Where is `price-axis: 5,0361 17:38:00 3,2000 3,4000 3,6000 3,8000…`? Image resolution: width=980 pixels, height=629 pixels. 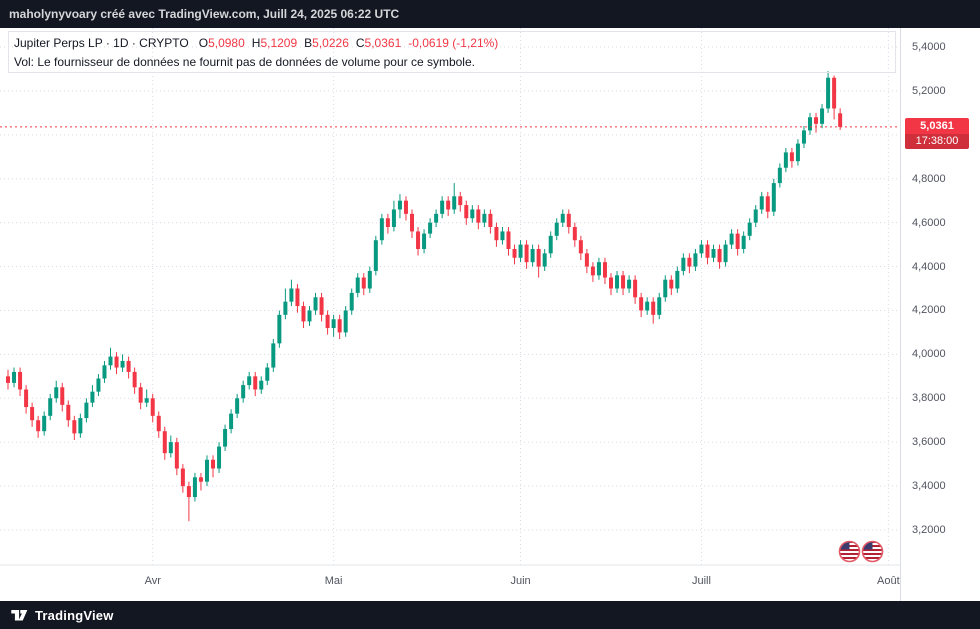
price-axis: 5,0361 17:38:00 3,2000 3,4000 3,6000 3,8000… is located at coordinates (940, 314).